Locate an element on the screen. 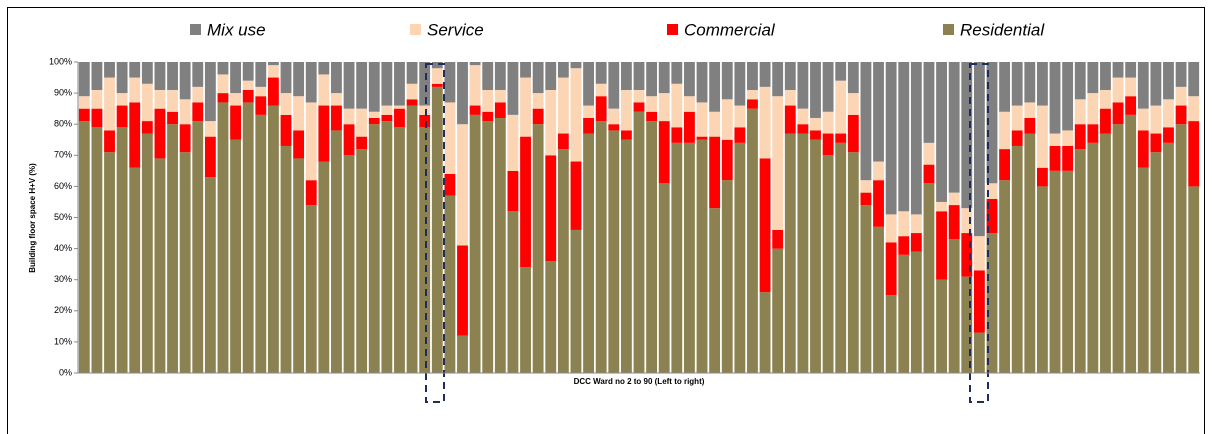 The height and width of the screenshot is (434, 1212). legend-label: Commercial is located at coordinates (730, 29).